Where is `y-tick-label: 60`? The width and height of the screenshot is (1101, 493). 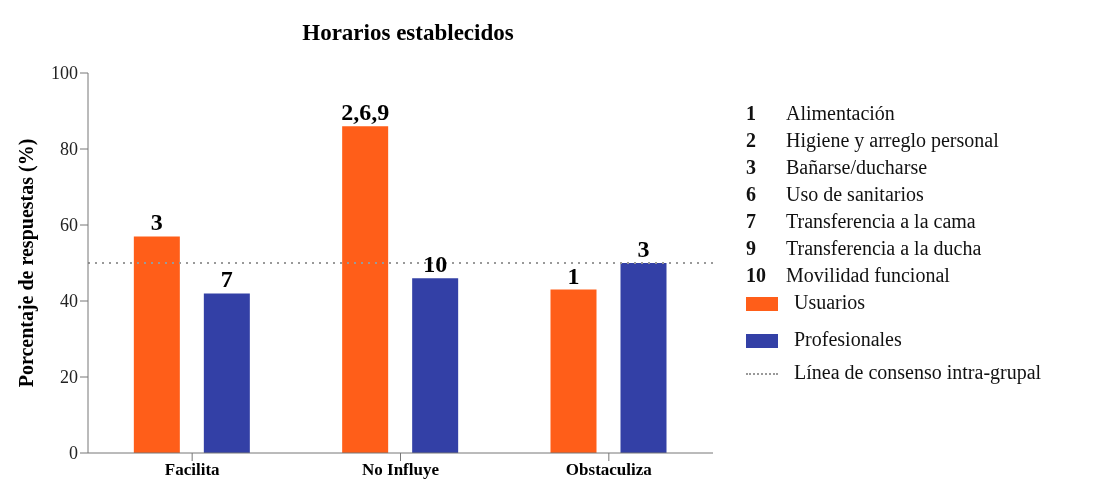 y-tick-label: 60 is located at coordinates (69, 225).